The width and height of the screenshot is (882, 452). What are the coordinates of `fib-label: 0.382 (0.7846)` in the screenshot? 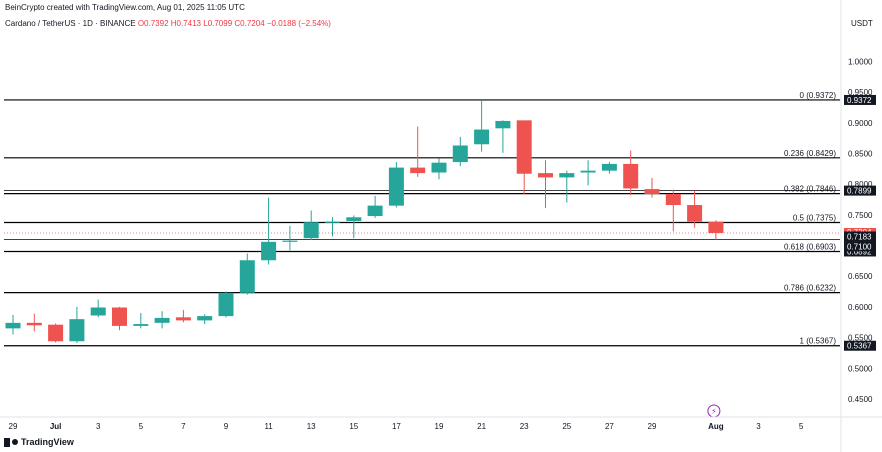 It's located at (810, 189).